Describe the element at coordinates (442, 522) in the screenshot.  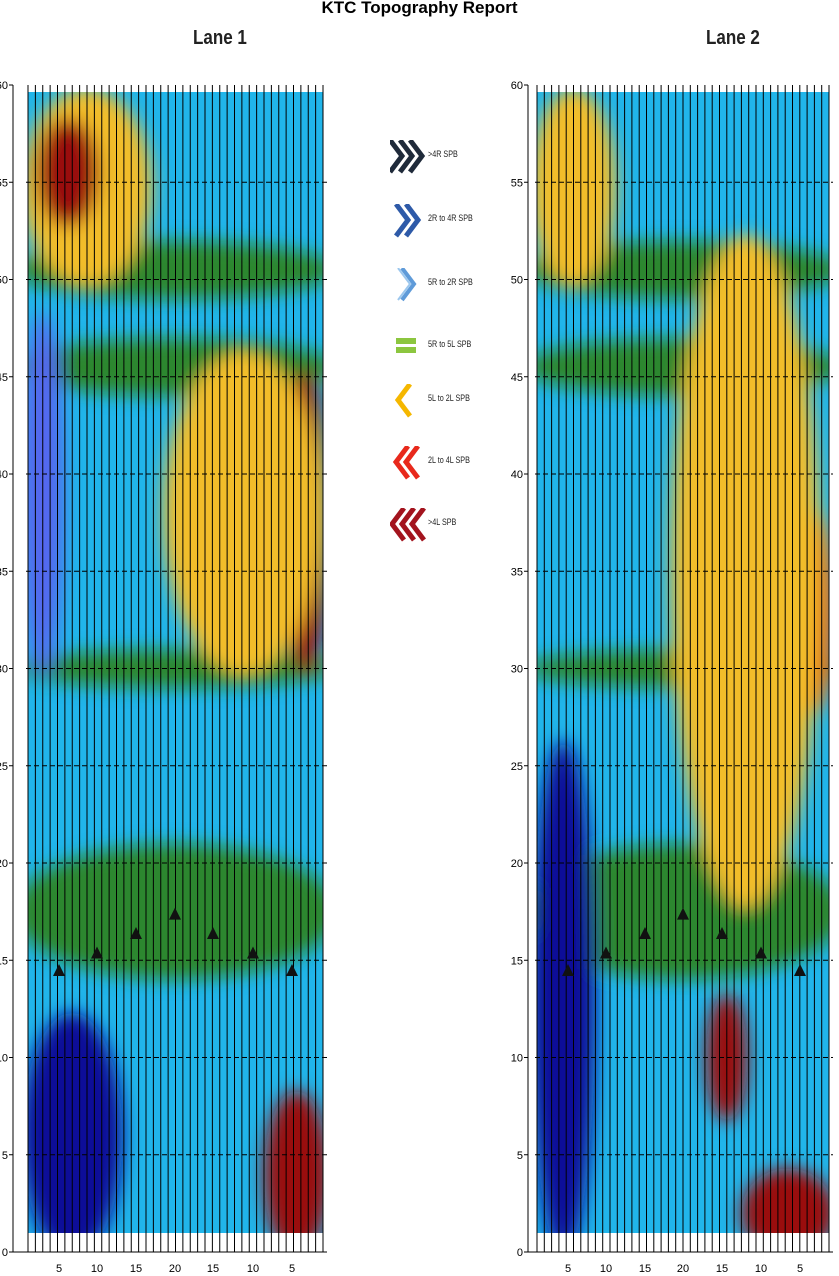
I see `legend-label: >4L SPB` at that location.